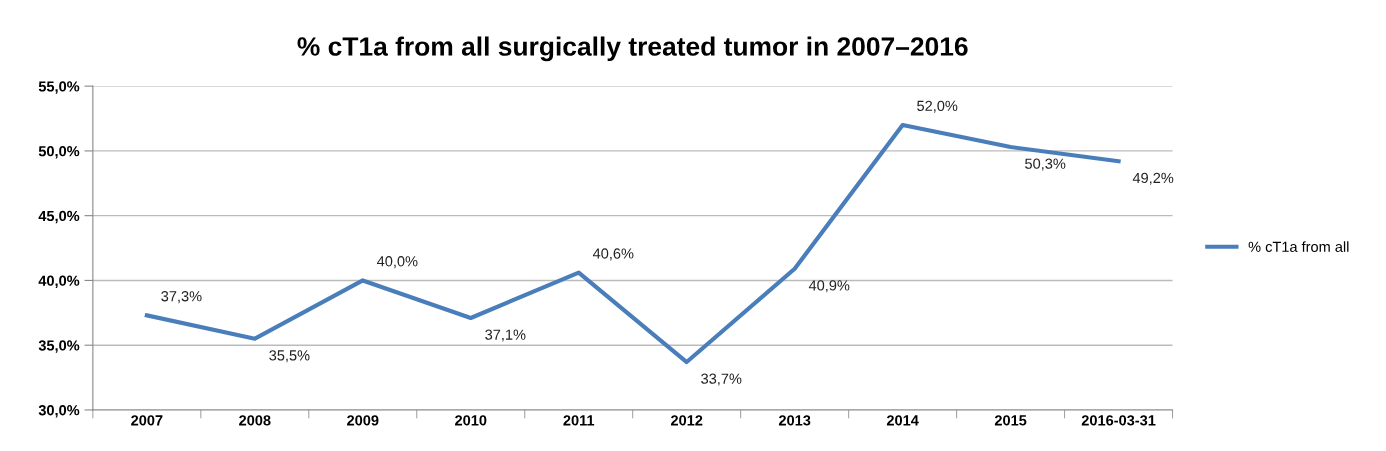 Image resolution: width=1386 pixels, height=451 pixels. What do you see at coordinates (147, 420) in the screenshot?
I see `x-tick-label: 2007` at bounding box center [147, 420].